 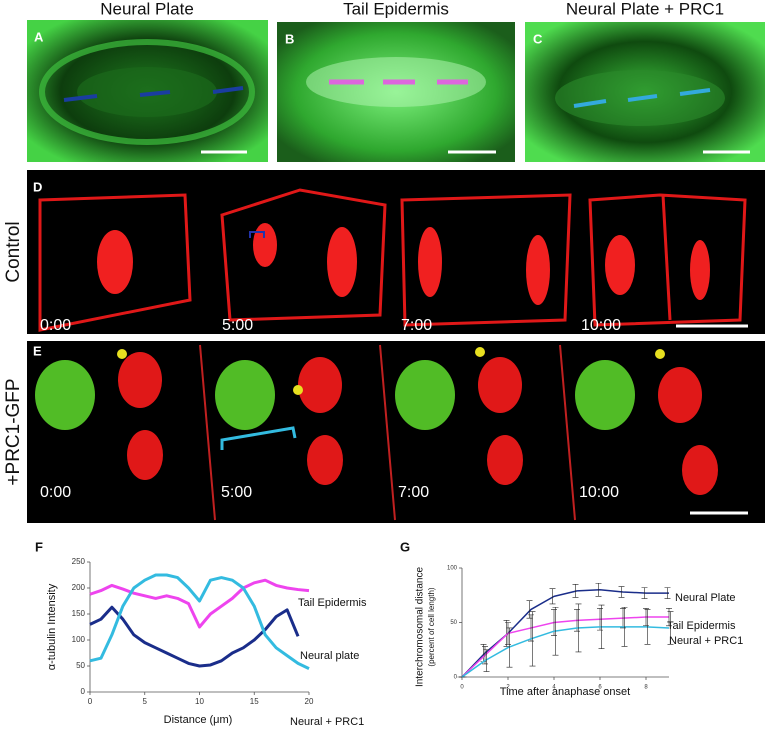 What do you see at coordinates (37, 350) in the screenshot?
I see `panel-letter: E` at bounding box center [37, 350].